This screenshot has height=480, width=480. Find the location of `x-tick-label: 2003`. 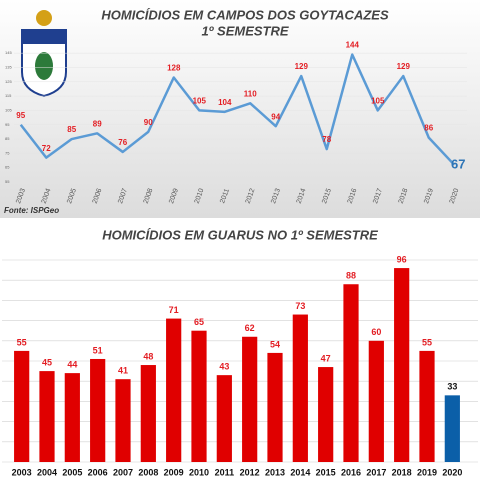

x-tick-label: 2003 is located at coordinates (22, 472).